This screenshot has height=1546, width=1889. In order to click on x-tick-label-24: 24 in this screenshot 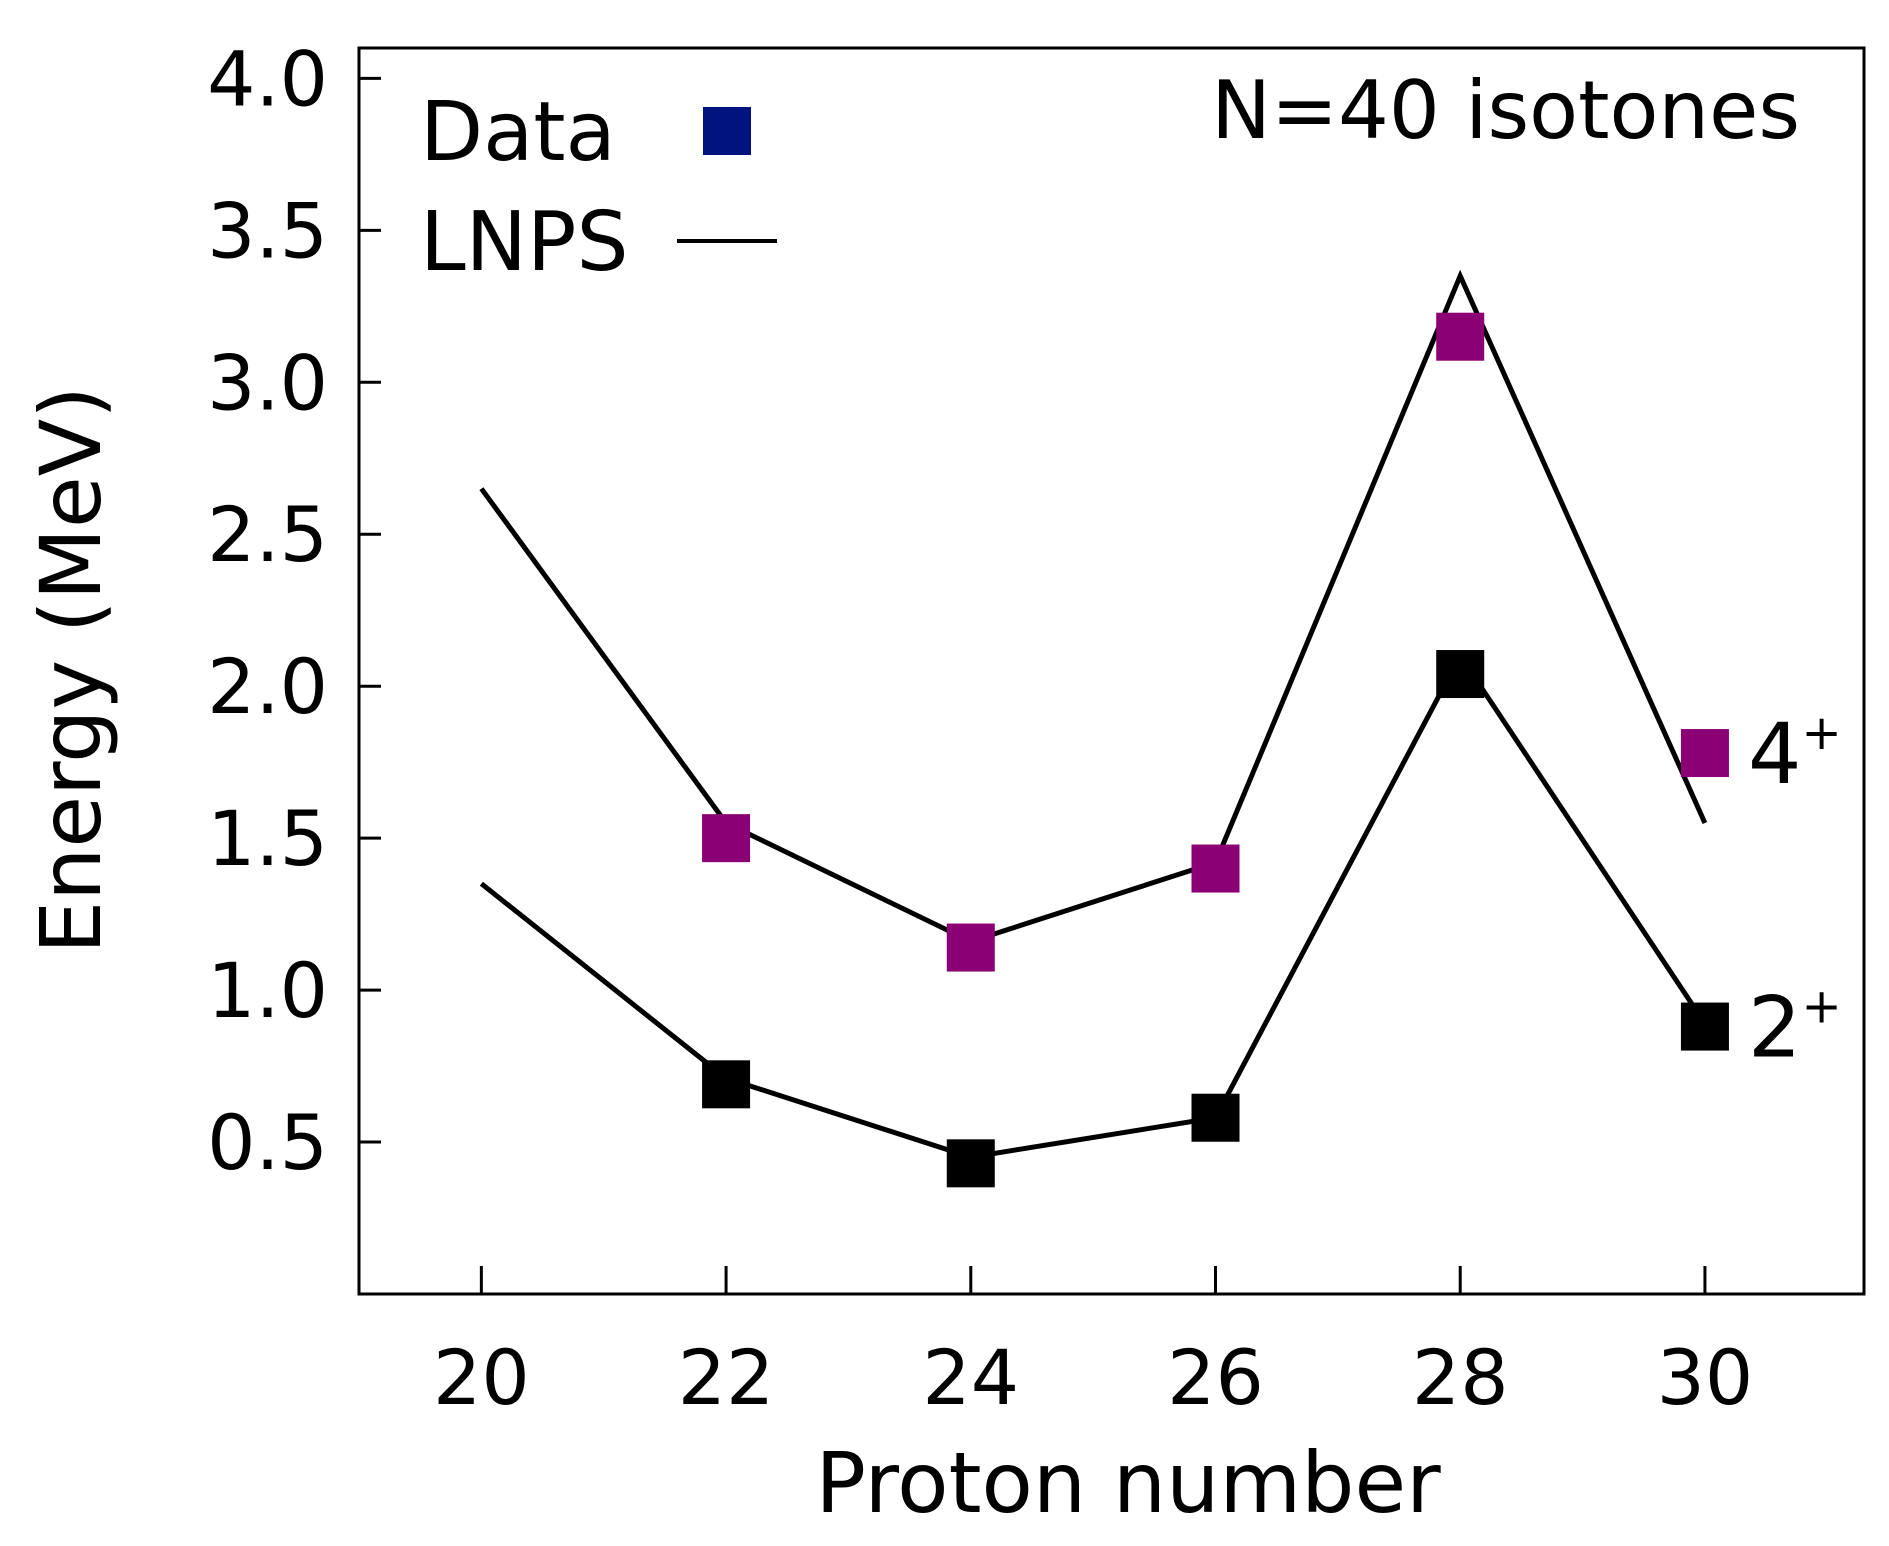, I will do `click(970, 1377)`.